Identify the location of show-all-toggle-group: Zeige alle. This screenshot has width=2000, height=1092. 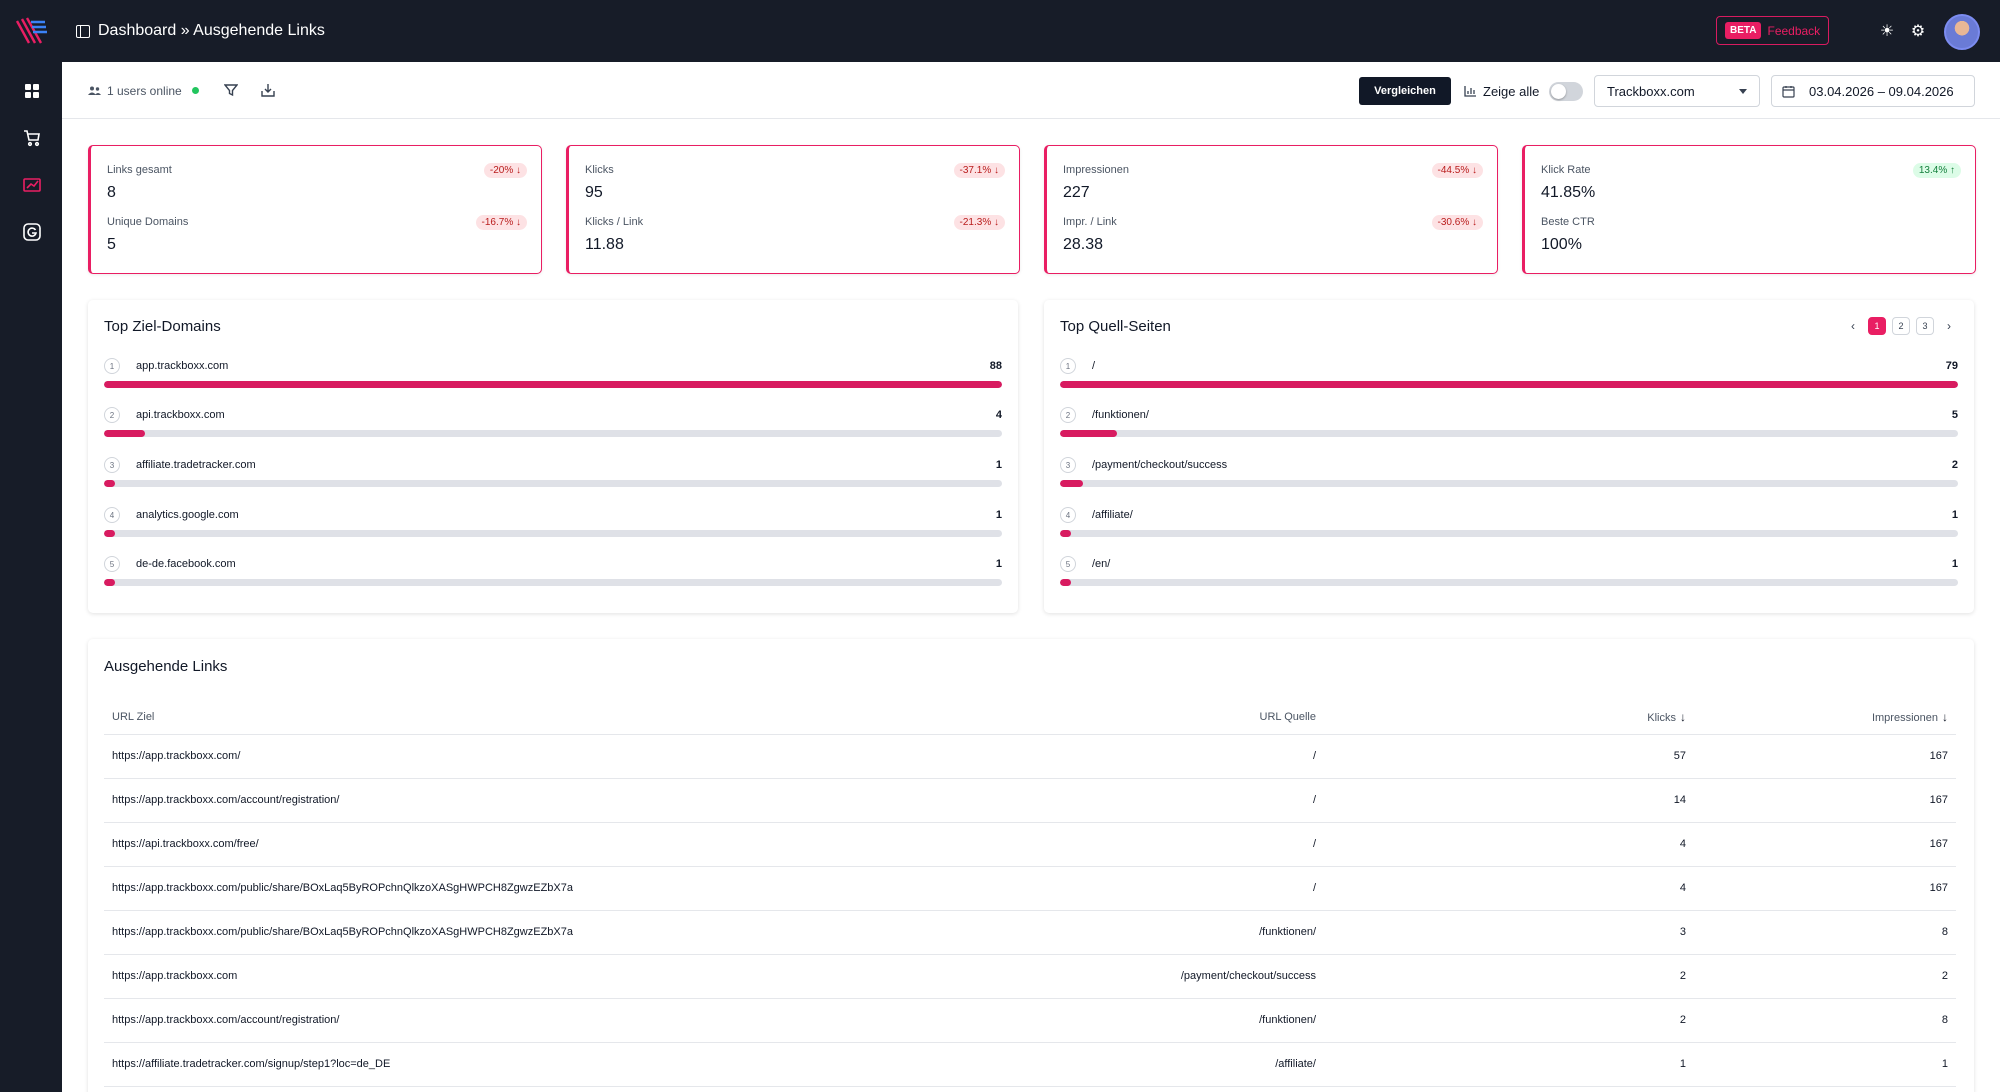
(1524, 91).